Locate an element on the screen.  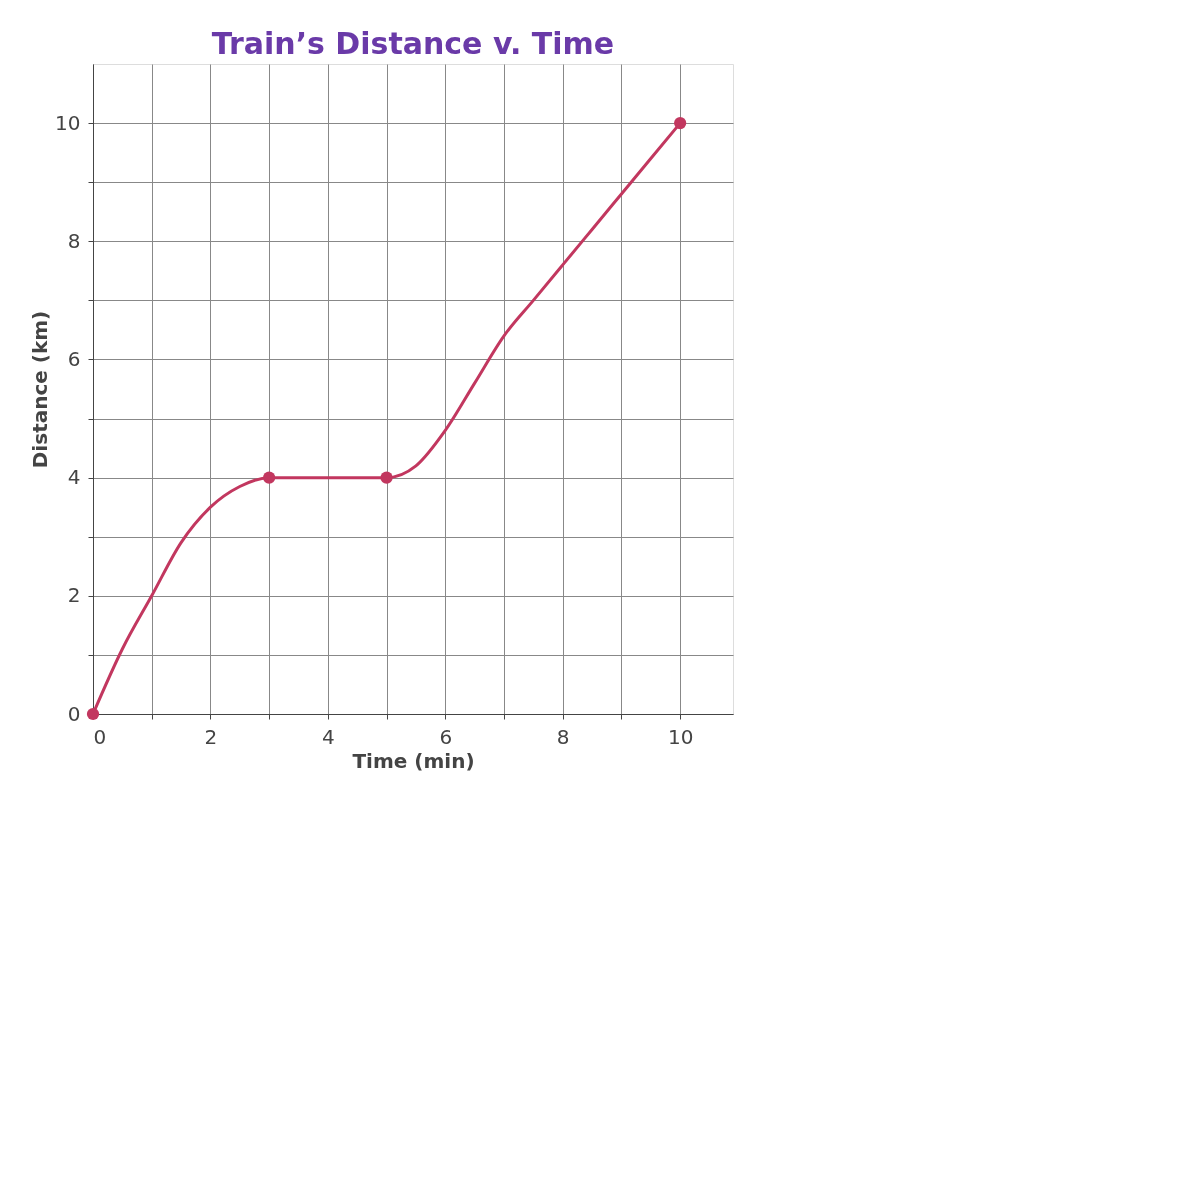
x-tick-label: 2 is located at coordinates (211, 736).